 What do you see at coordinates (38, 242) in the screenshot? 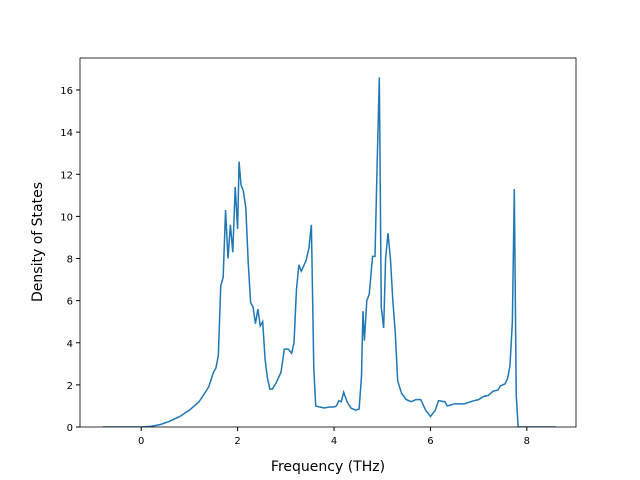
I see `y-axis-label: Density of States` at bounding box center [38, 242].